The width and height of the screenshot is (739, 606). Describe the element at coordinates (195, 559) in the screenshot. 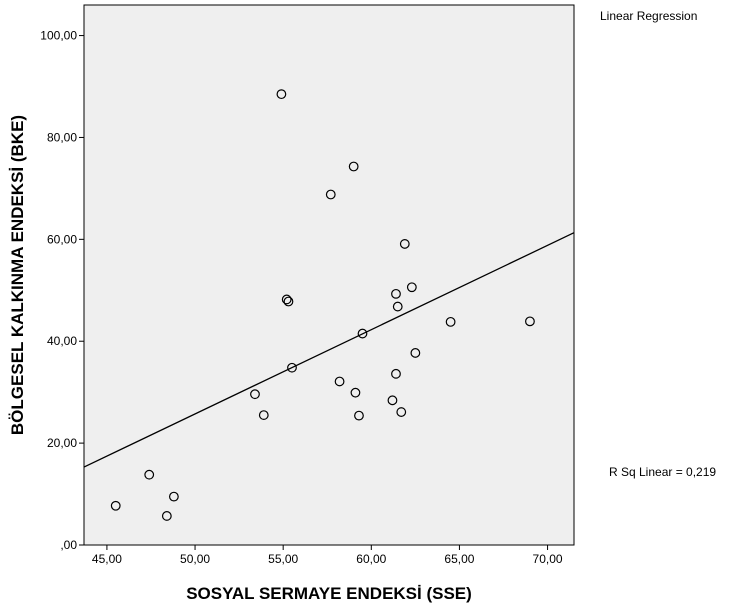

I see `x-tick-label: 50,00` at that location.